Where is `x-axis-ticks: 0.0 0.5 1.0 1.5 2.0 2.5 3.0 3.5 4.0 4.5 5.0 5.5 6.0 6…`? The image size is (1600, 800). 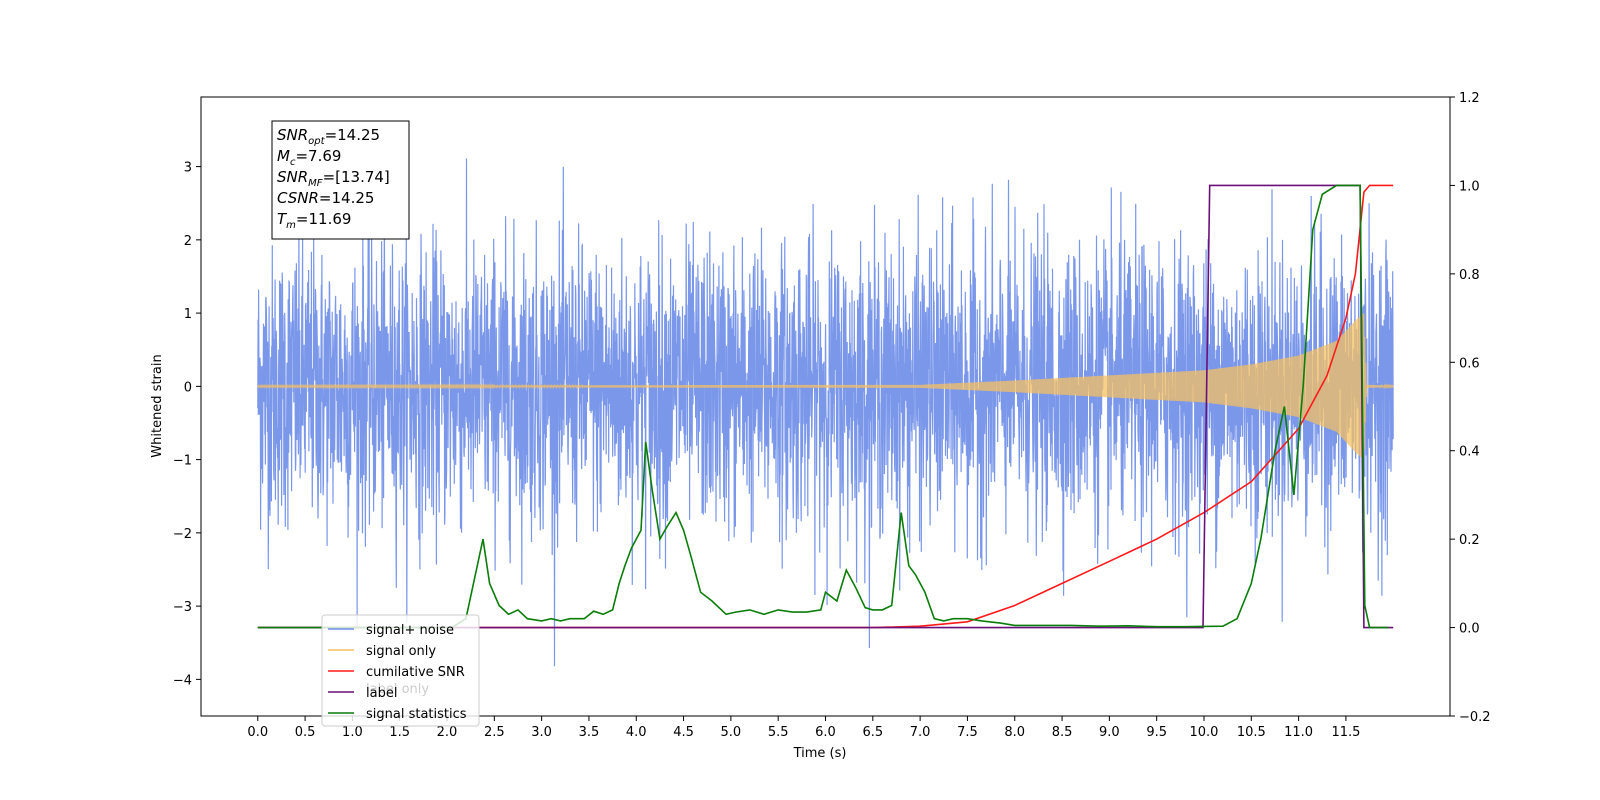
x-axis-ticks: 0.0 0.5 1.0 1.5 2.0 2.5 3.0 3.5 4.0 4.5 5.0 5.5 6.0 6… is located at coordinates (803, 728).